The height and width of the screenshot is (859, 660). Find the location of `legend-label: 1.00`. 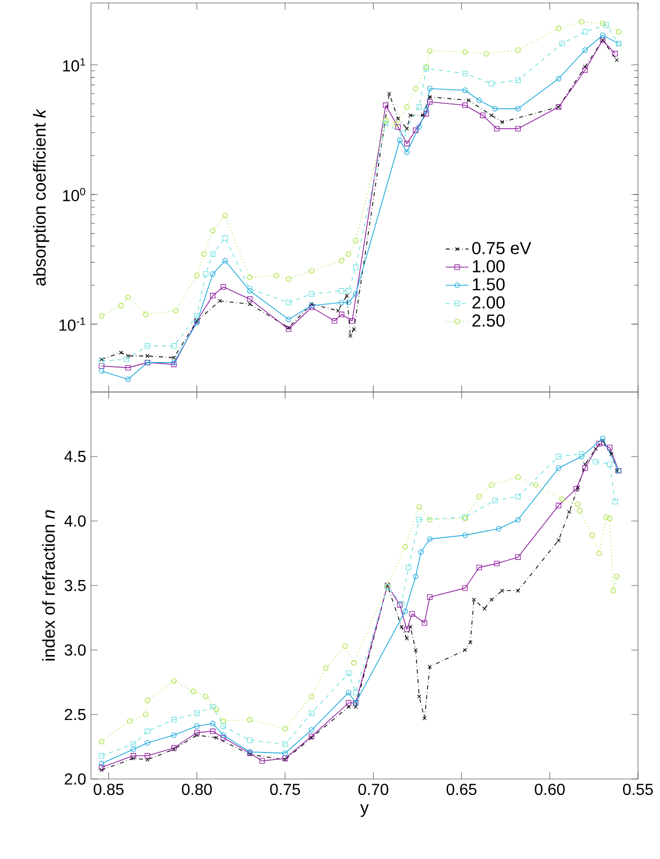

legend-label: 1.00 is located at coordinates (488, 266).